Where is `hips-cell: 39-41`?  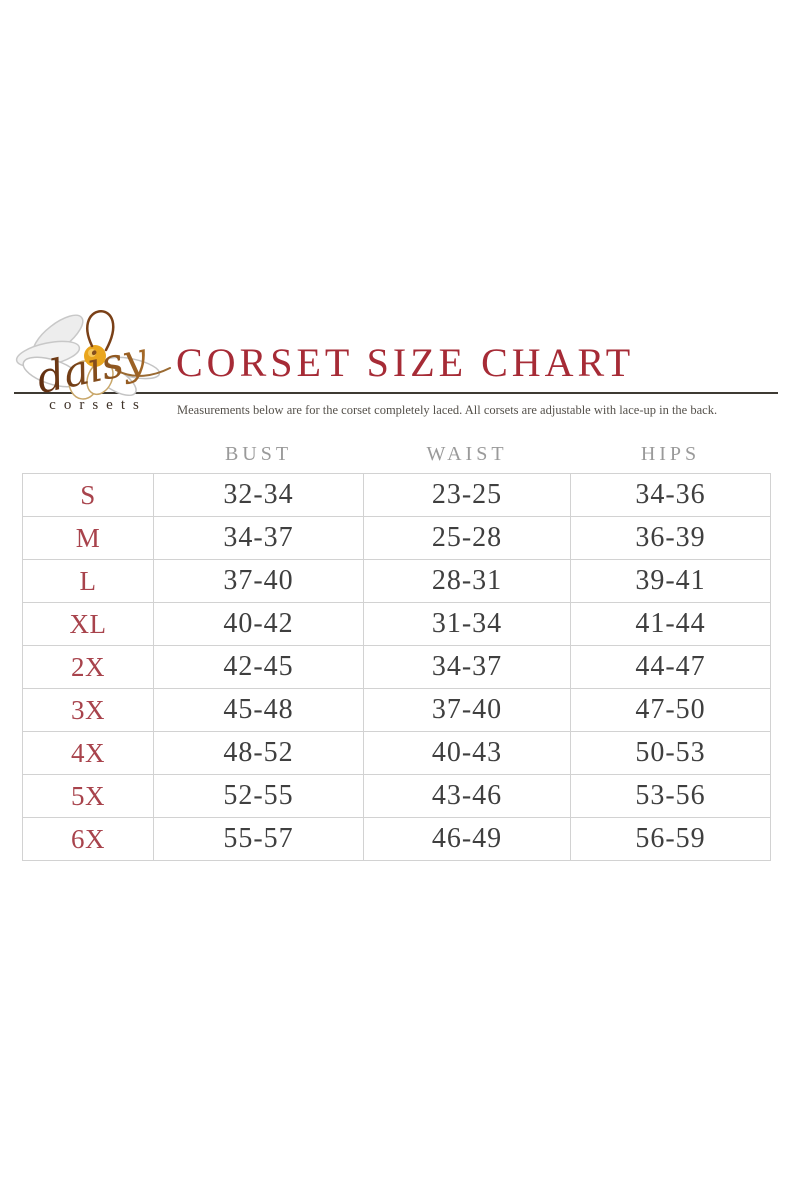
hips-cell: 39-41 is located at coordinates (670, 581).